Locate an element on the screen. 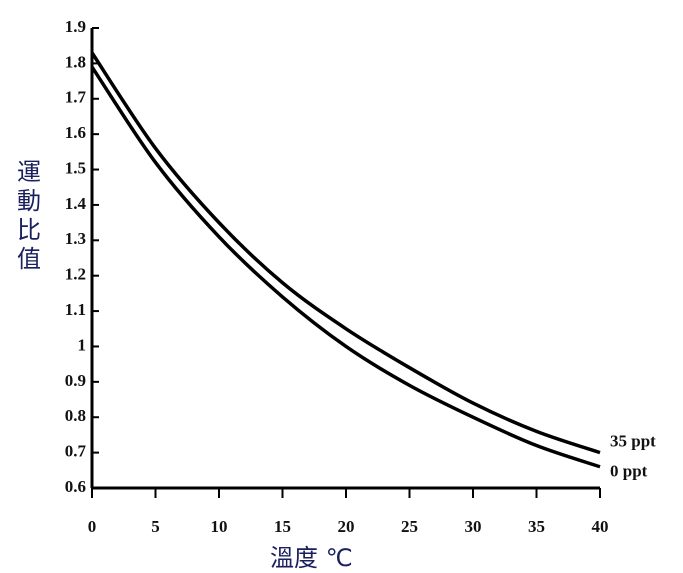  series-label: 35 ppt is located at coordinates (633, 441).